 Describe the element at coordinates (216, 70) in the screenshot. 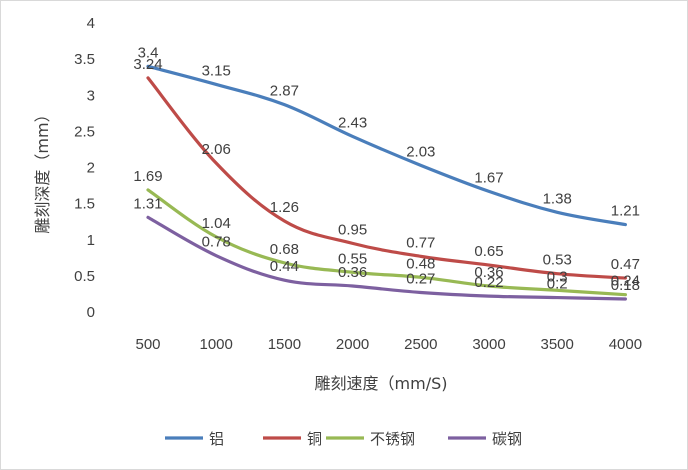

I see `data-label: 3.15` at that location.